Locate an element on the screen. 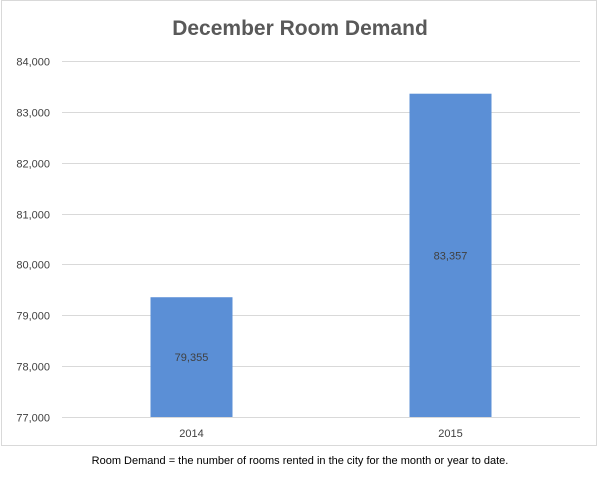 The height and width of the screenshot is (481, 600). data-label: 83,357 is located at coordinates (451, 256).